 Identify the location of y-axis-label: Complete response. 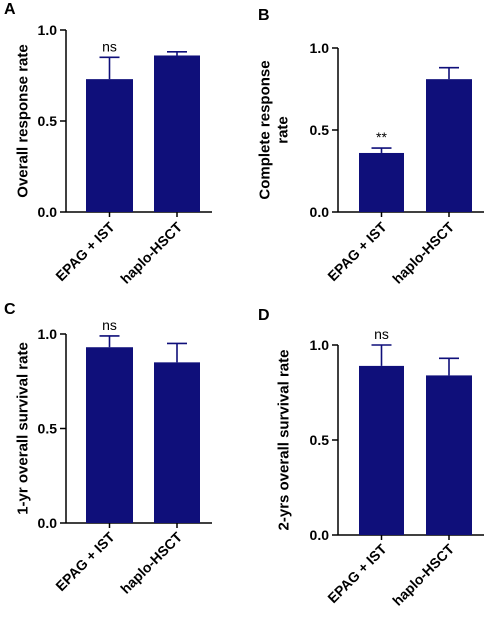
(264, 129).